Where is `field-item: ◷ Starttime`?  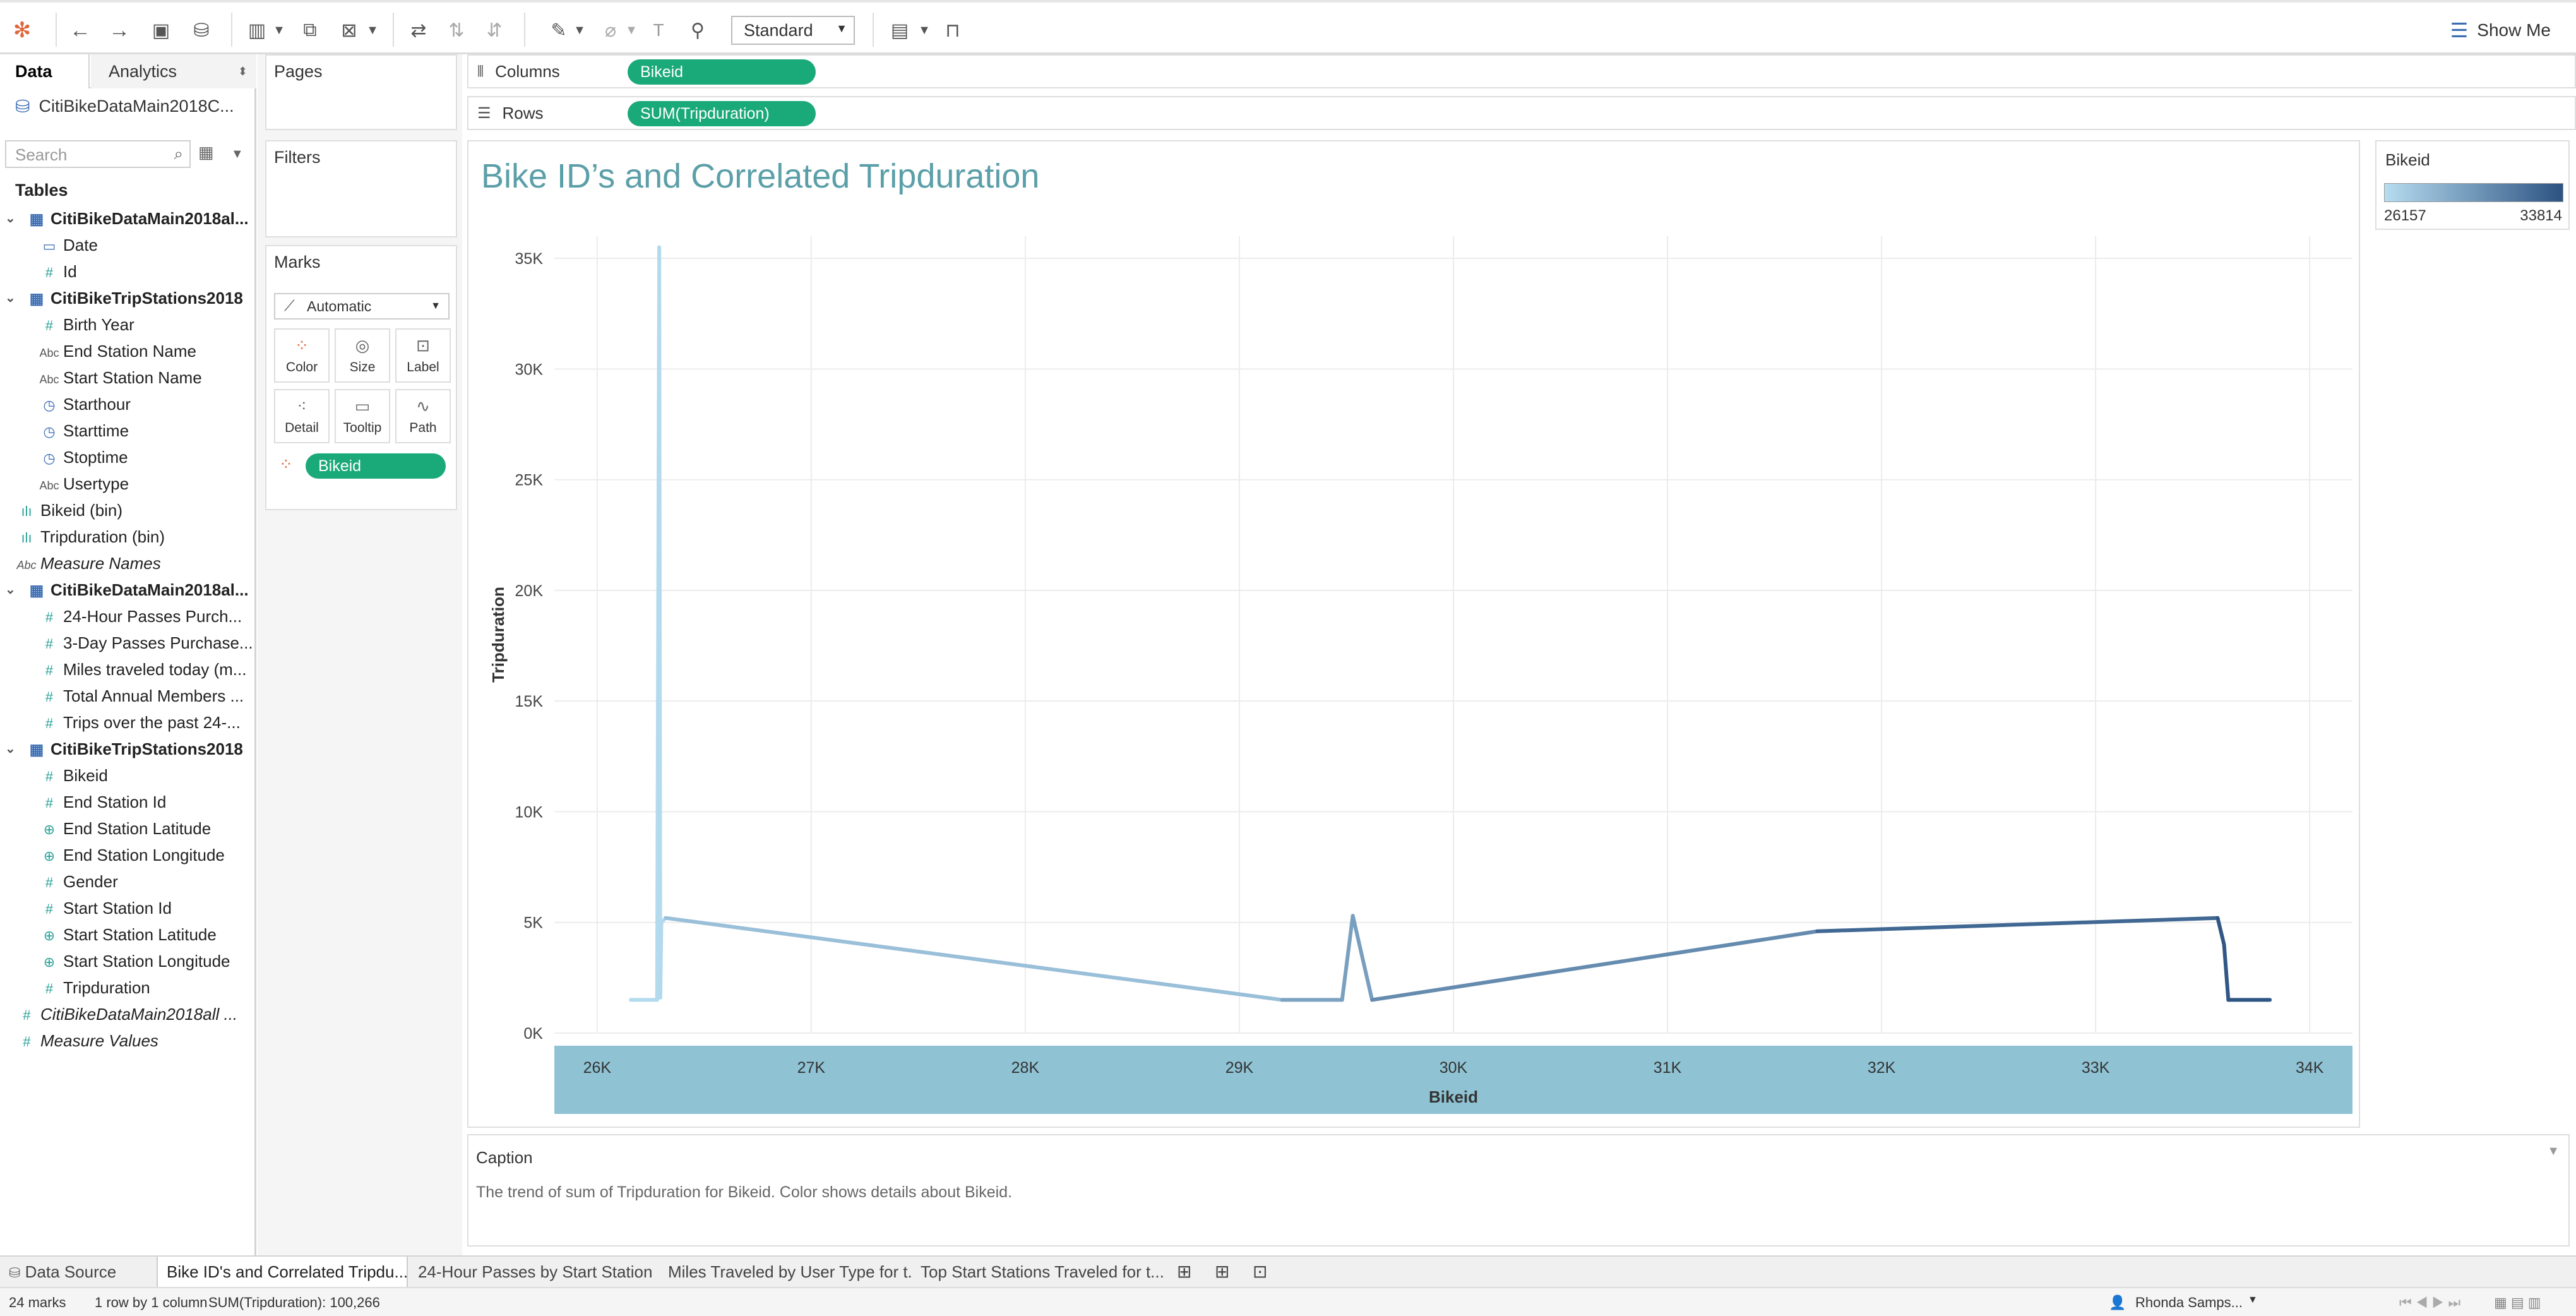 field-item: ◷ Starttime is located at coordinates (82, 431).